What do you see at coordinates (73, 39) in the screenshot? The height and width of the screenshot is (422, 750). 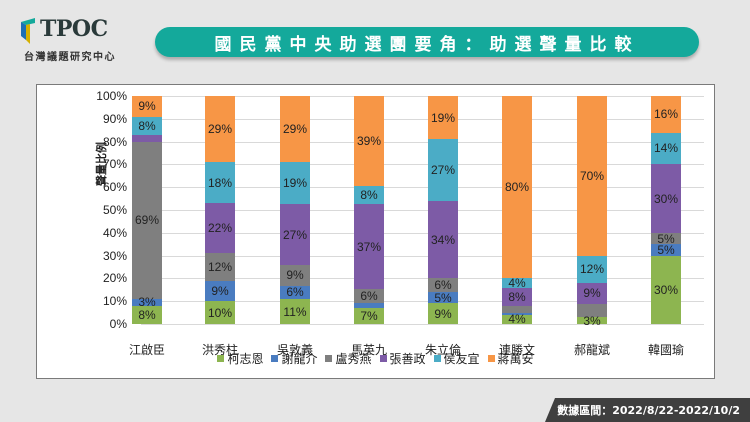 I see `tpoc-logo: TPOC 台灣議題研究中心` at bounding box center [73, 39].